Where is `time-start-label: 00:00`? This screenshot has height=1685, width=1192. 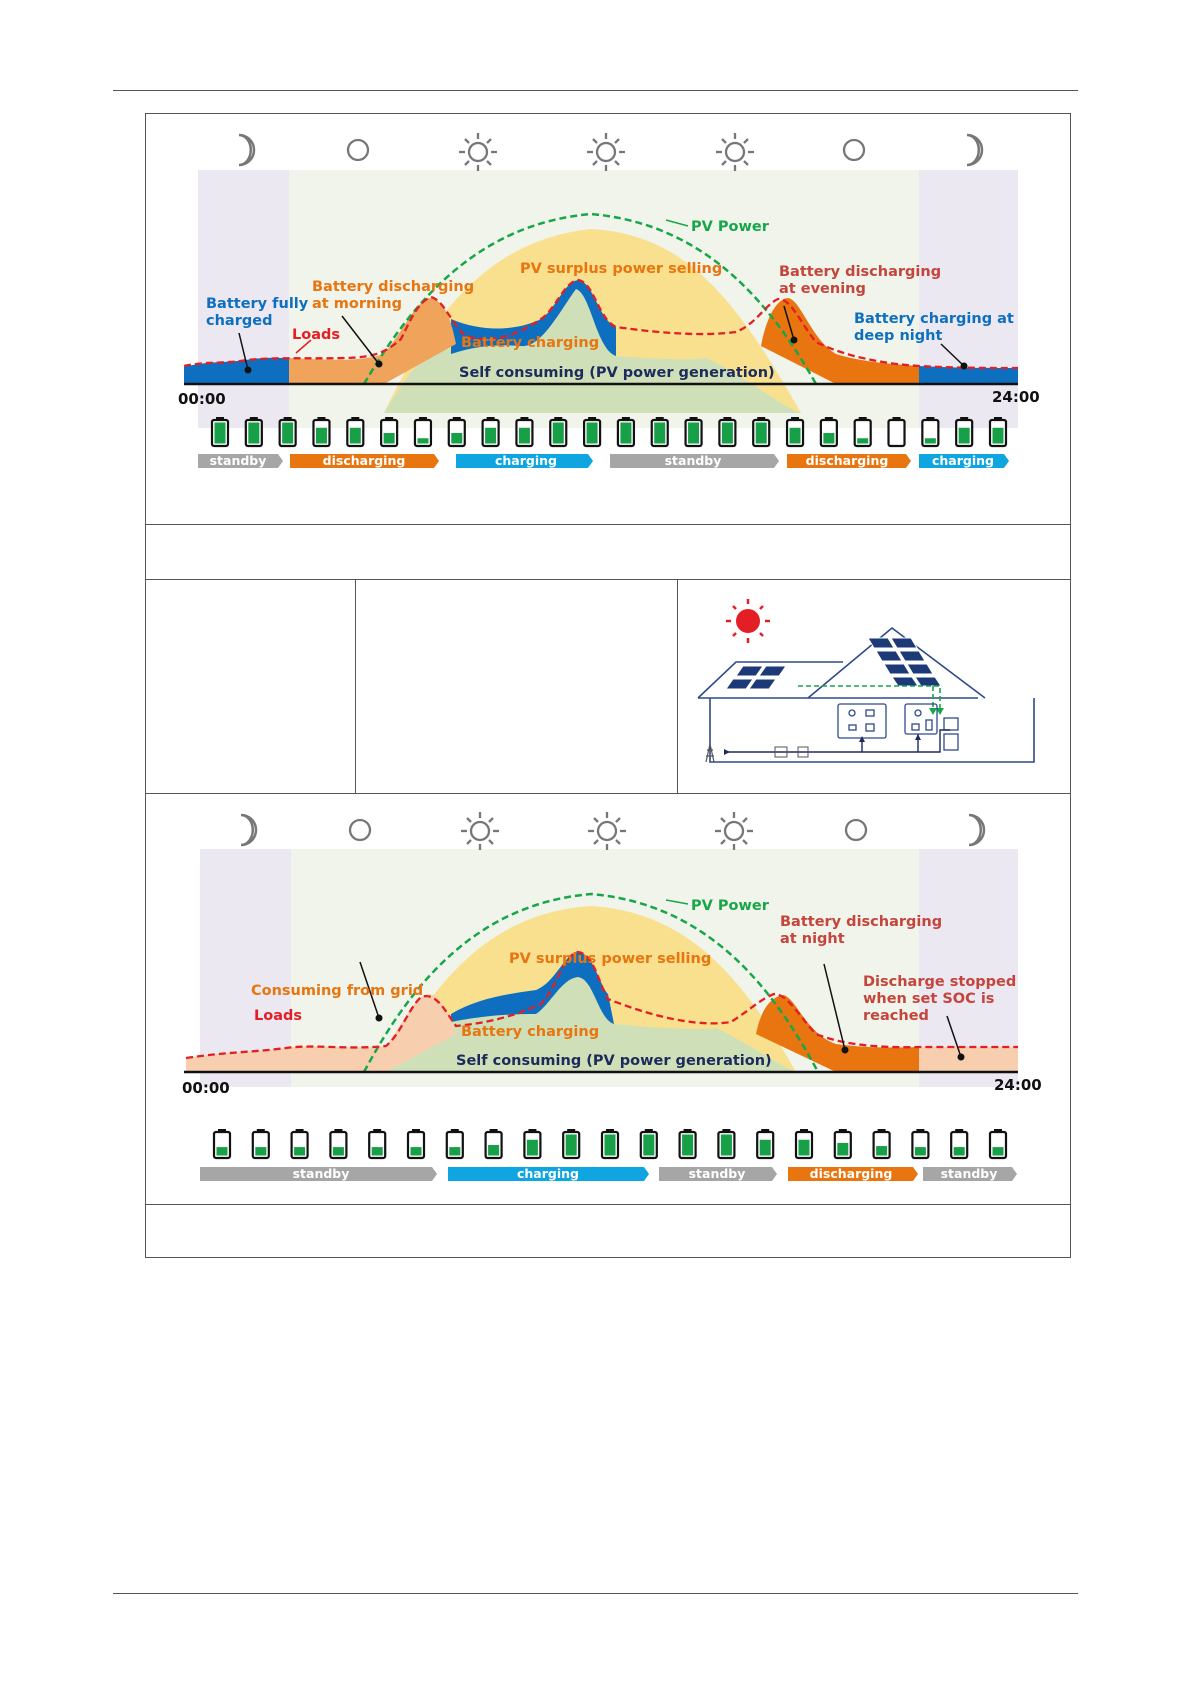 time-start-label: 00:00 is located at coordinates (206, 1088).